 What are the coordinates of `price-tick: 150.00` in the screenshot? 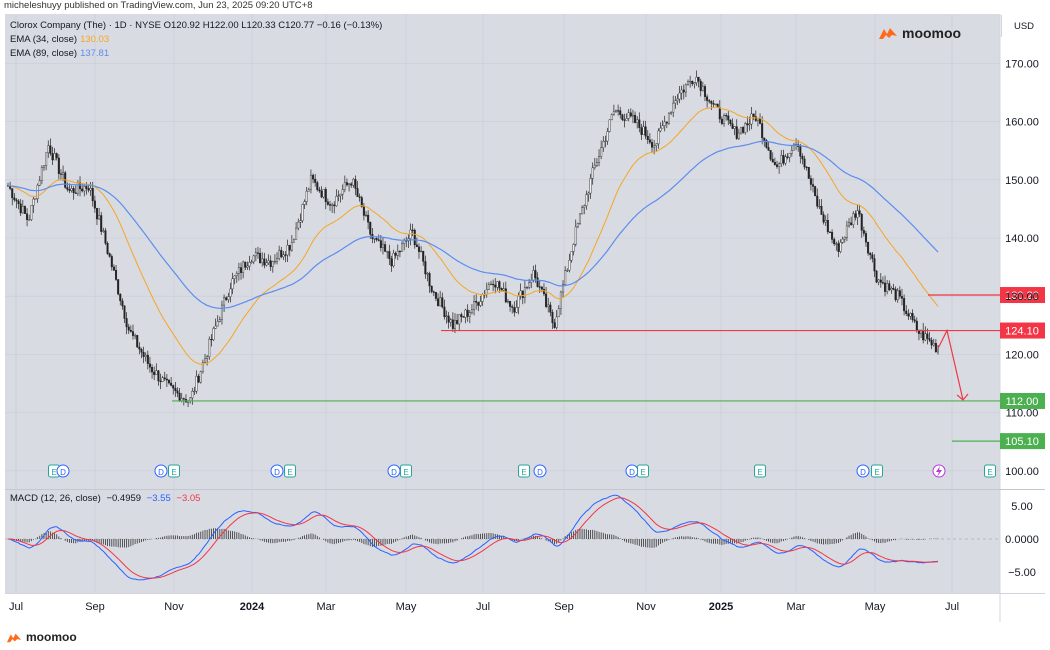 It's located at (1022, 181).